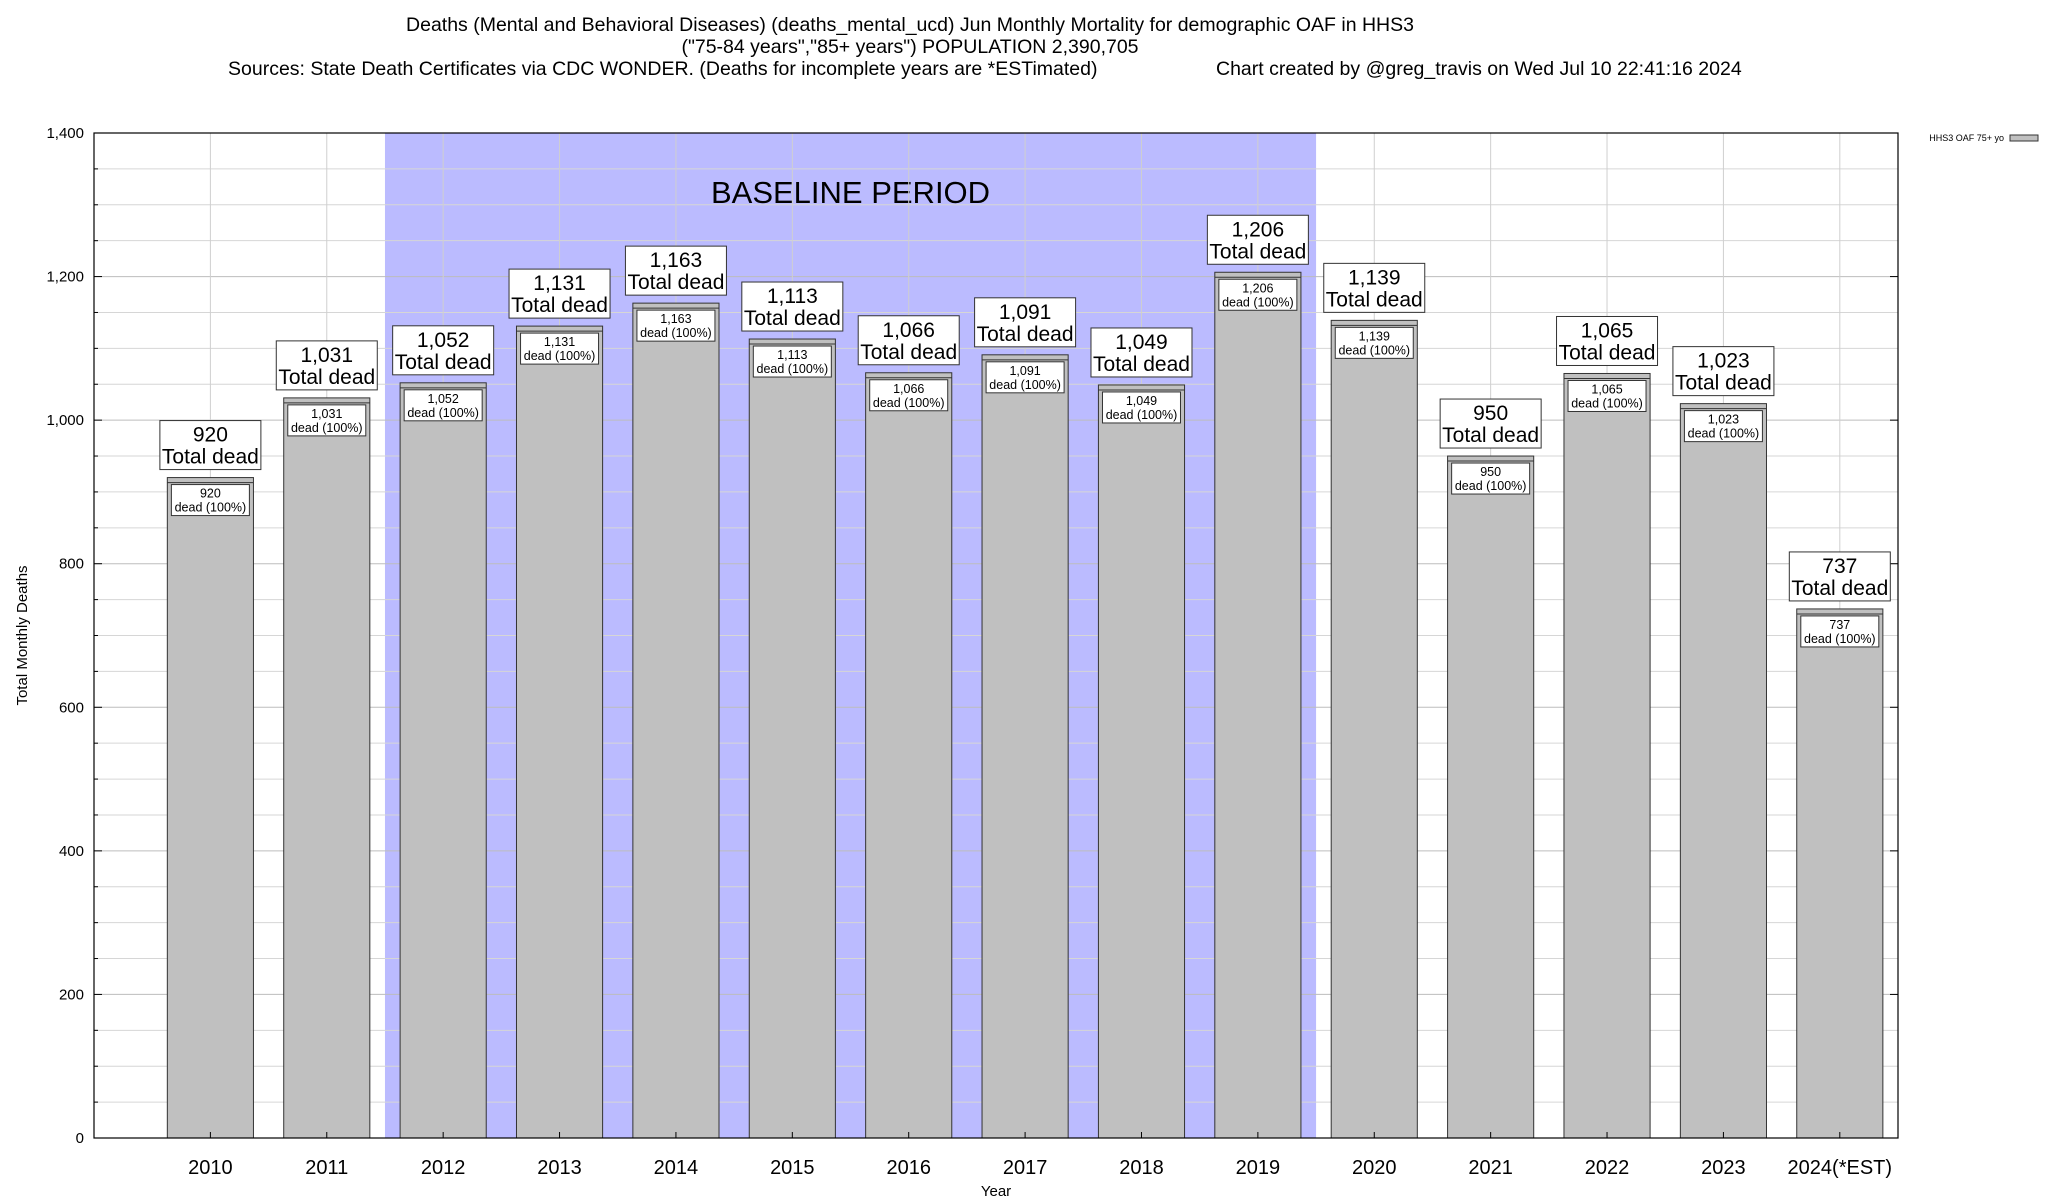  What do you see at coordinates (1490, 1168) in the screenshot?
I see `x-tick-label: 2021` at bounding box center [1490, 1168].